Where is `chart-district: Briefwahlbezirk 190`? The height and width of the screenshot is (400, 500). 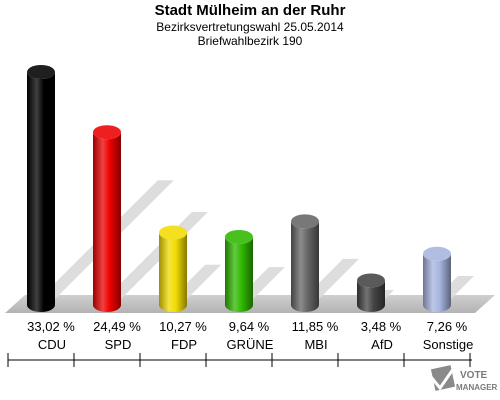 chart-district: Briefwahlbezirk 190 is located at coordinates (250, 41).